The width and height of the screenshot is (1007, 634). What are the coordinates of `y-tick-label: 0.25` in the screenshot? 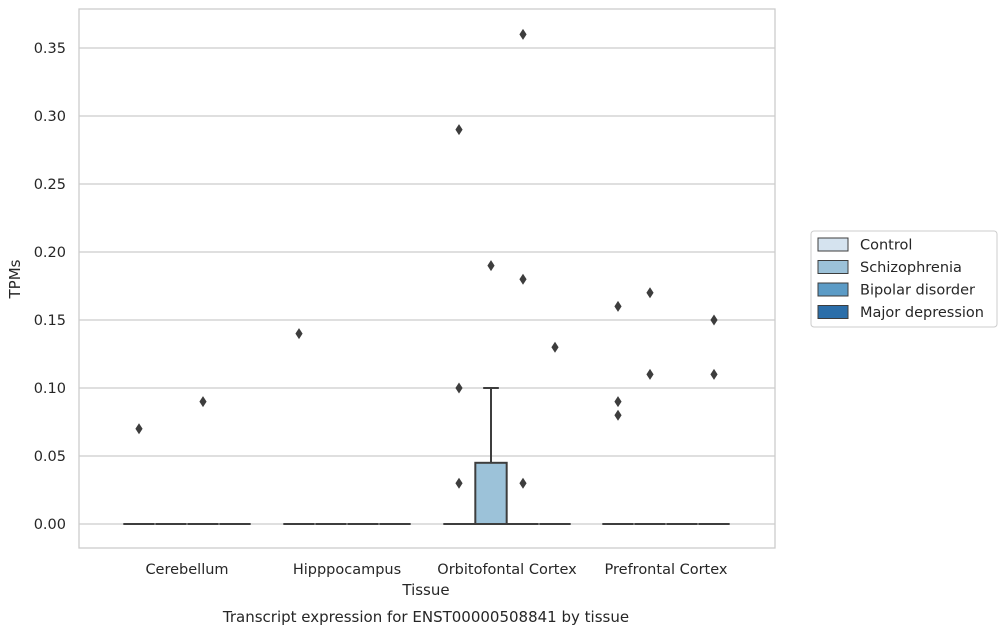 It's located at (50, 185).